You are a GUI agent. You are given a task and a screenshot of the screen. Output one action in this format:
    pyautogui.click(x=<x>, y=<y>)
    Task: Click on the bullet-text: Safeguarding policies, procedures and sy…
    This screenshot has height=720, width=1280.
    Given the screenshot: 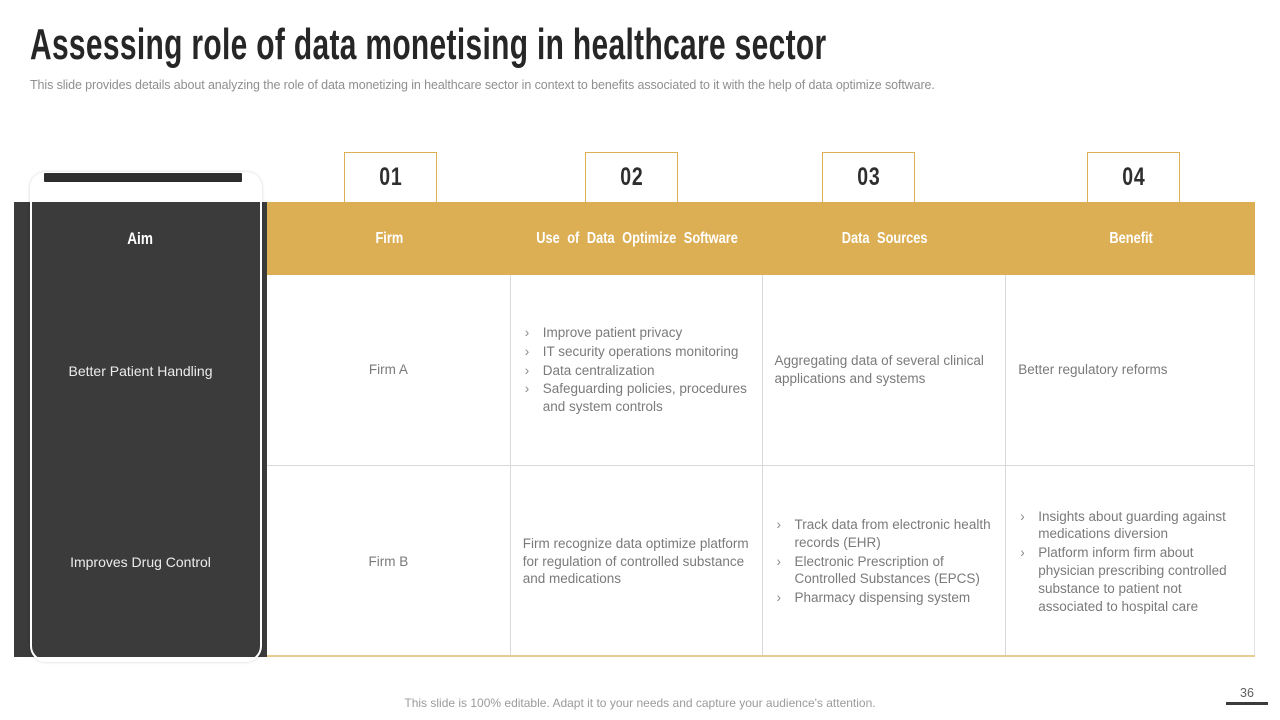 What is the action you would take?
    pyautogui.click(x=644, y=398)
    